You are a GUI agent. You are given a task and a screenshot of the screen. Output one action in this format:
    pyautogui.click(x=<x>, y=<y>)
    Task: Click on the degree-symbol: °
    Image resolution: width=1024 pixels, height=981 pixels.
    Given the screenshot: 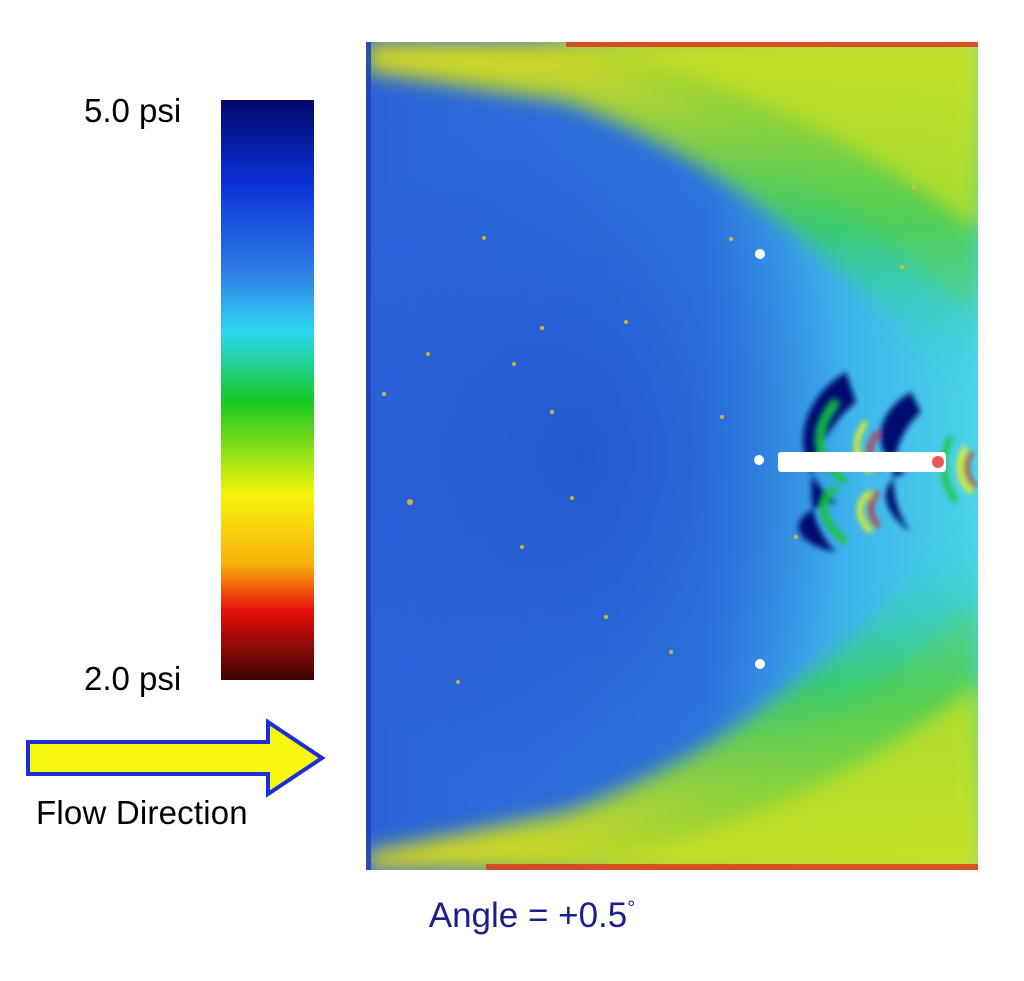 What is the action you would take?
    pyautogui.click(x=631, y=908)
    